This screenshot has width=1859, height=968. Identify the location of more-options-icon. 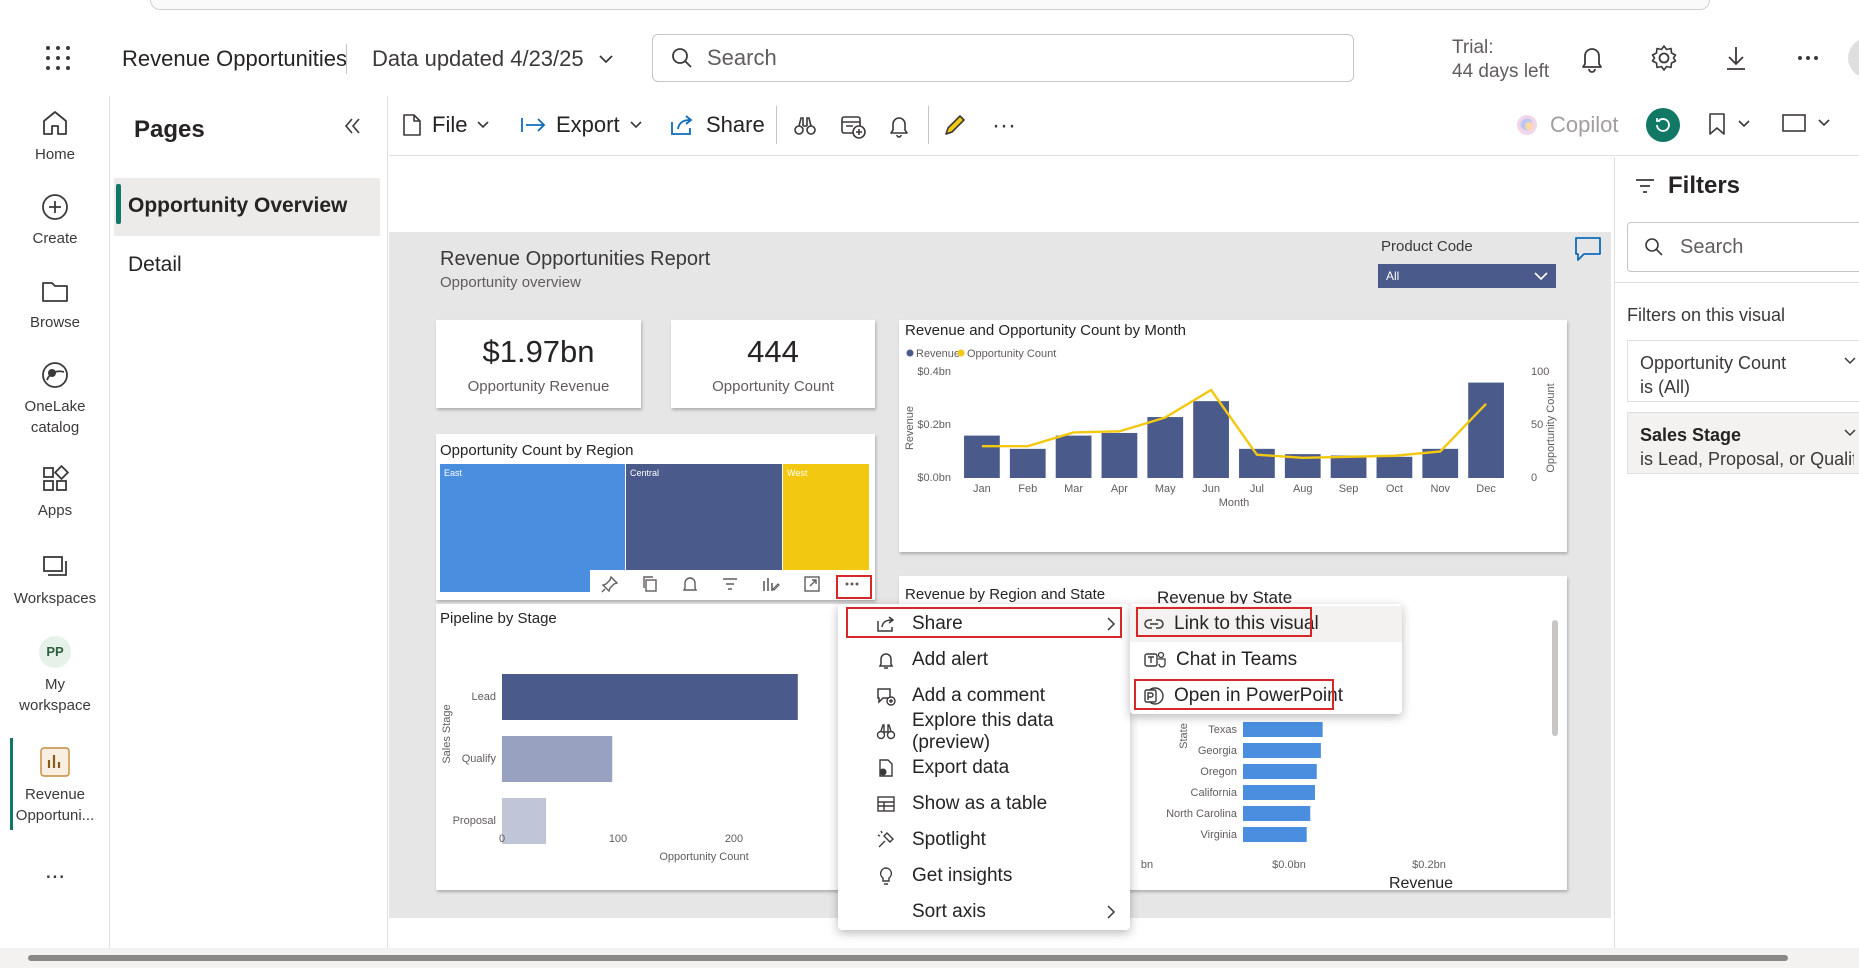
(1808, 58).